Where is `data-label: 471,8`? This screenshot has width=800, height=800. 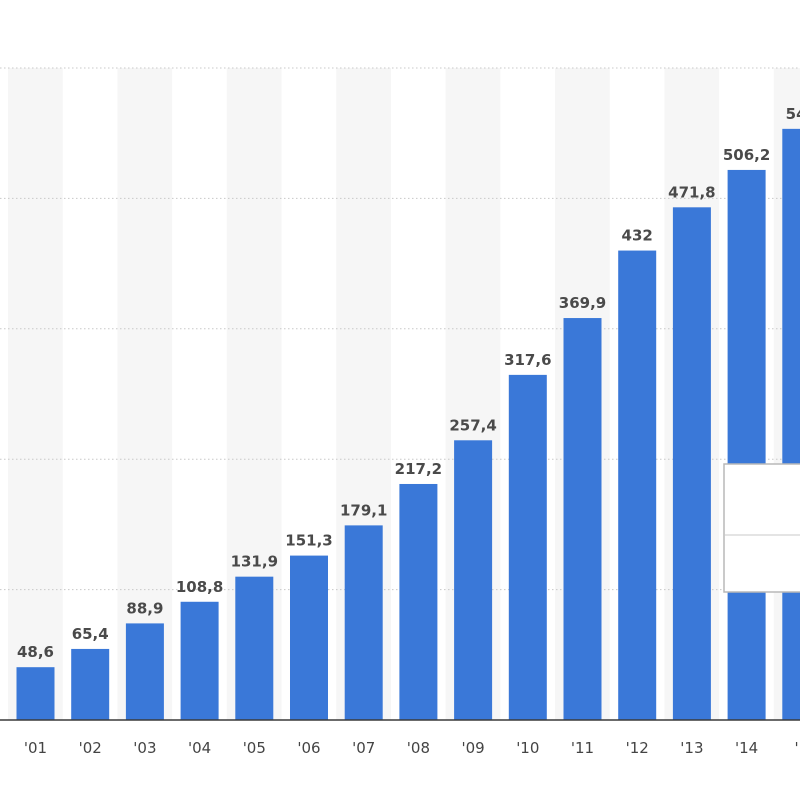
data-label: 471,8 is located at coordinates (691, 192).